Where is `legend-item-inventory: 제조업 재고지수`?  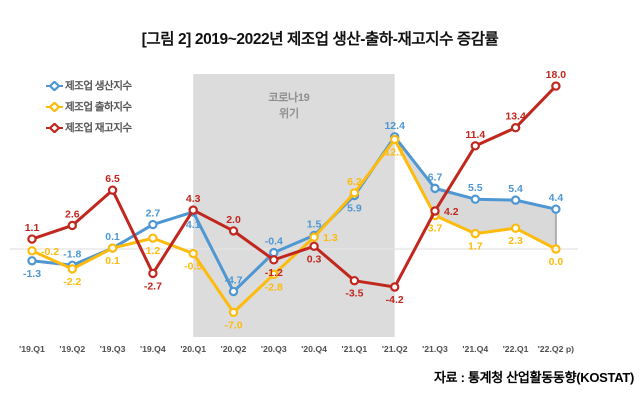 legend-item-inventory: 제조업 재고지수 is located at coordinates (89, 127).